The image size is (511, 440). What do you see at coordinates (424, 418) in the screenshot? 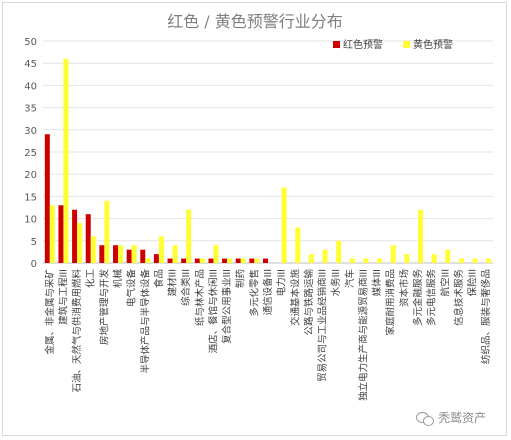
I see `wechat-icon` at bounding box center [424, 418].